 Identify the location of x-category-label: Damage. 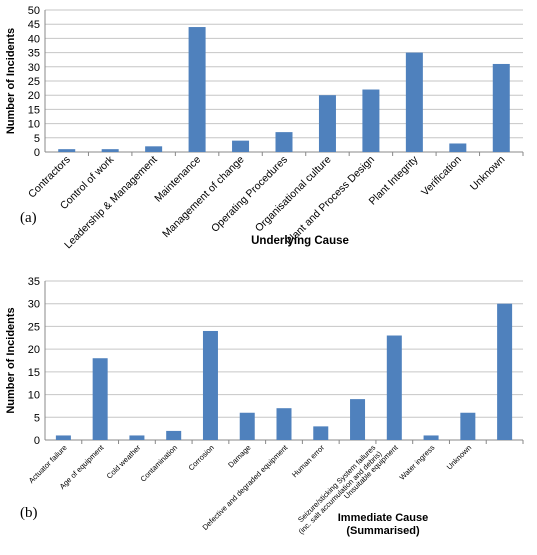
(239, 456).